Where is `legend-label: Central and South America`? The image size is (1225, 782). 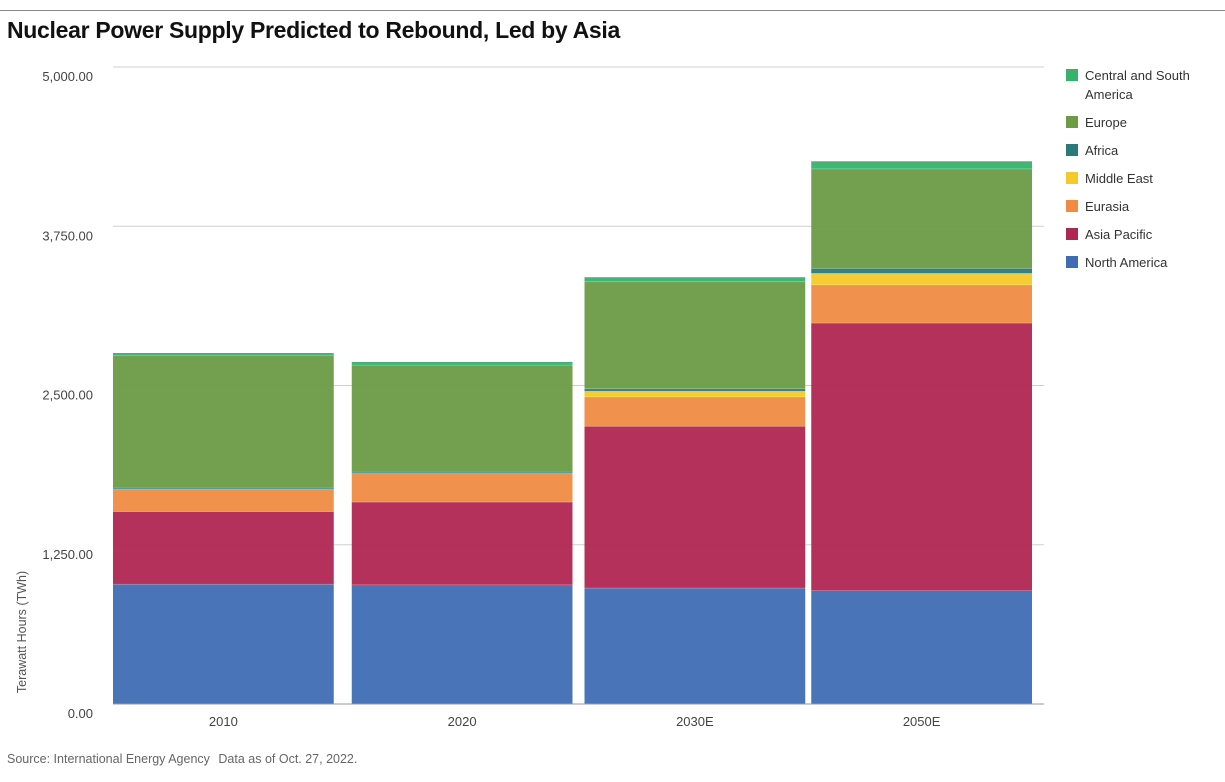 legend-label: Central and South America is located at coordinates (1137, 85).